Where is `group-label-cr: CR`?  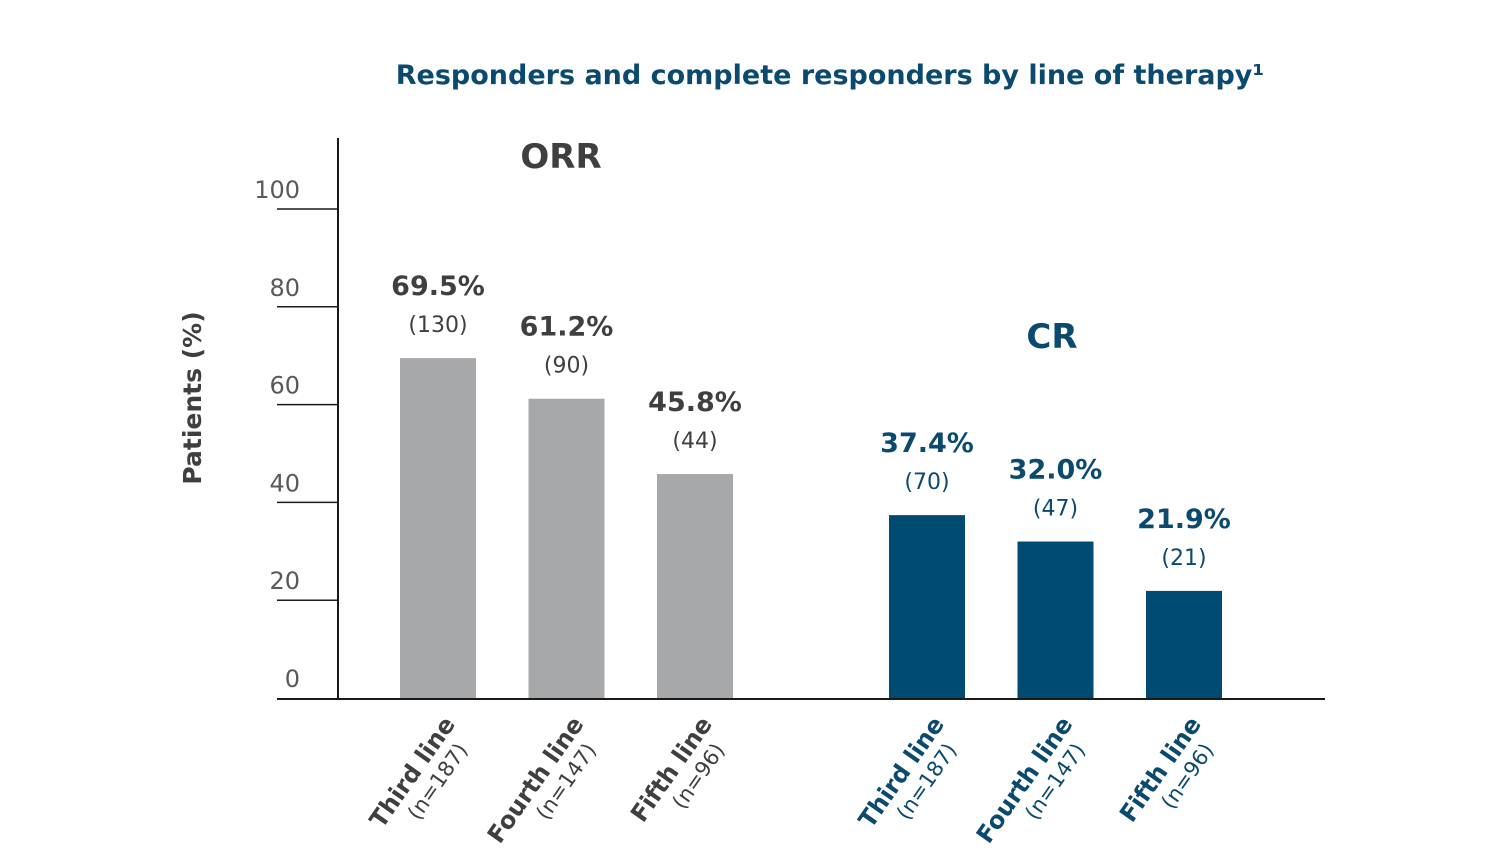
group-label-cr: CR is located at coordinates (1051, 337).